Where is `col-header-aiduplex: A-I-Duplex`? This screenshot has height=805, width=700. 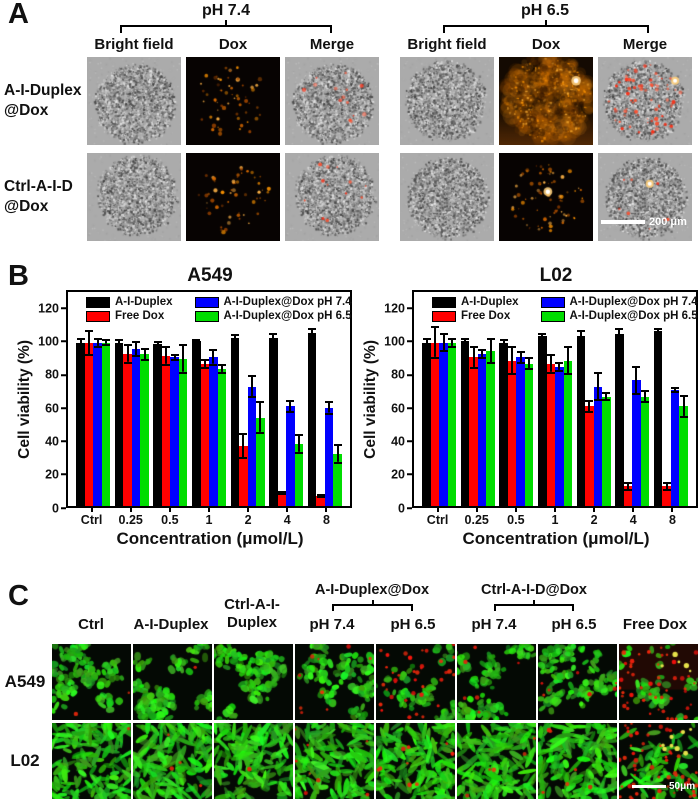 col-header-aiduplex: A-I-Duplex is located at coordinates (171, 624).